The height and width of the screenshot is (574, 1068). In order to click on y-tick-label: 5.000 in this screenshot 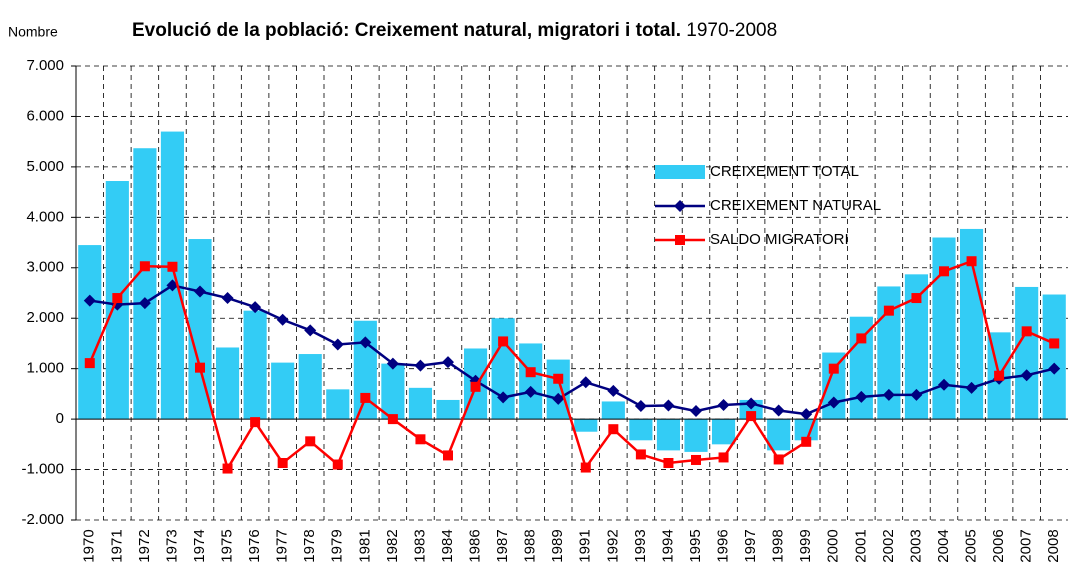, I will do `click(45, 166)`.